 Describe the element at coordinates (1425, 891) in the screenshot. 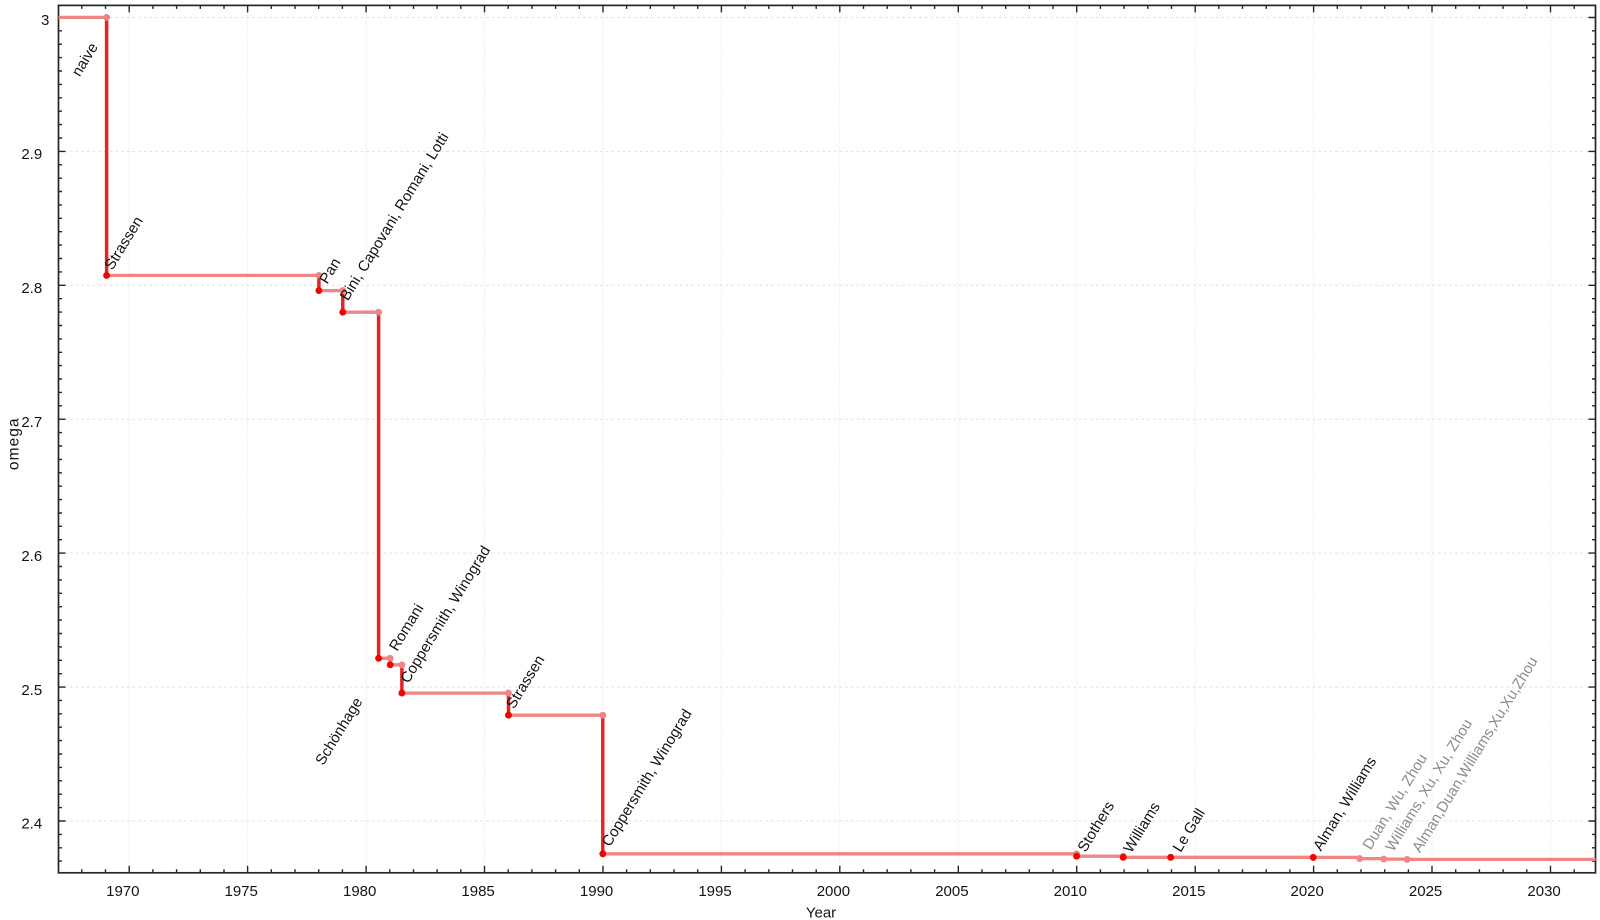

I see `svg-text: 2025` at that location.